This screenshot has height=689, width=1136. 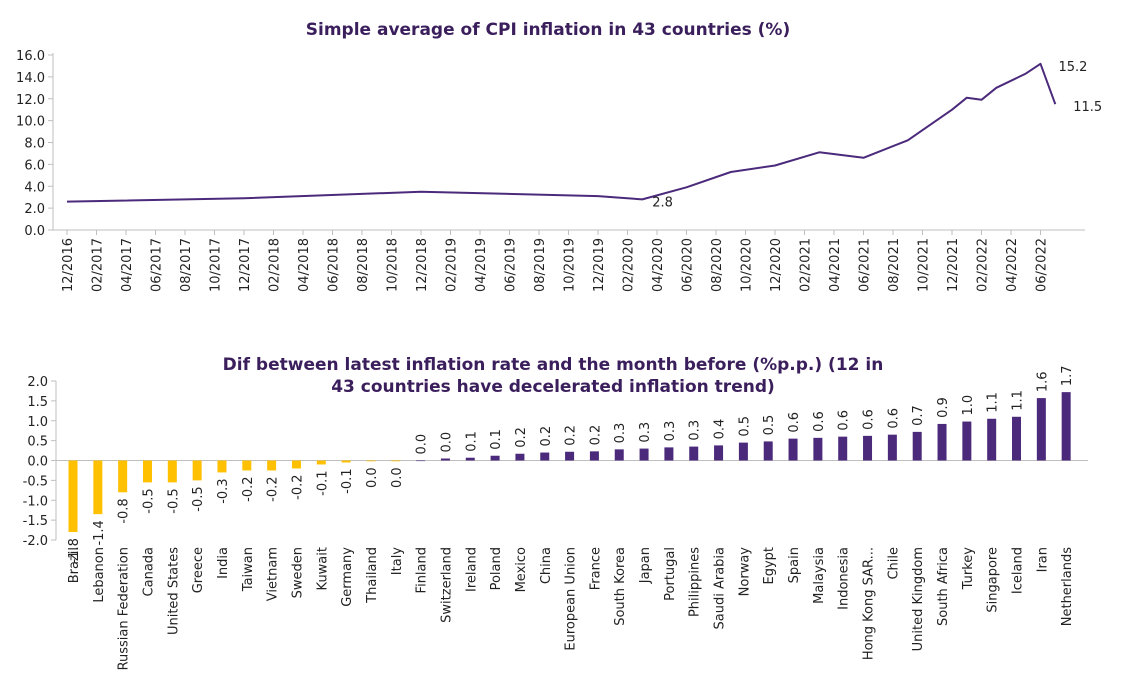 I want to click on bar-chart-category-label: Chile, so click(x=893, y=563).